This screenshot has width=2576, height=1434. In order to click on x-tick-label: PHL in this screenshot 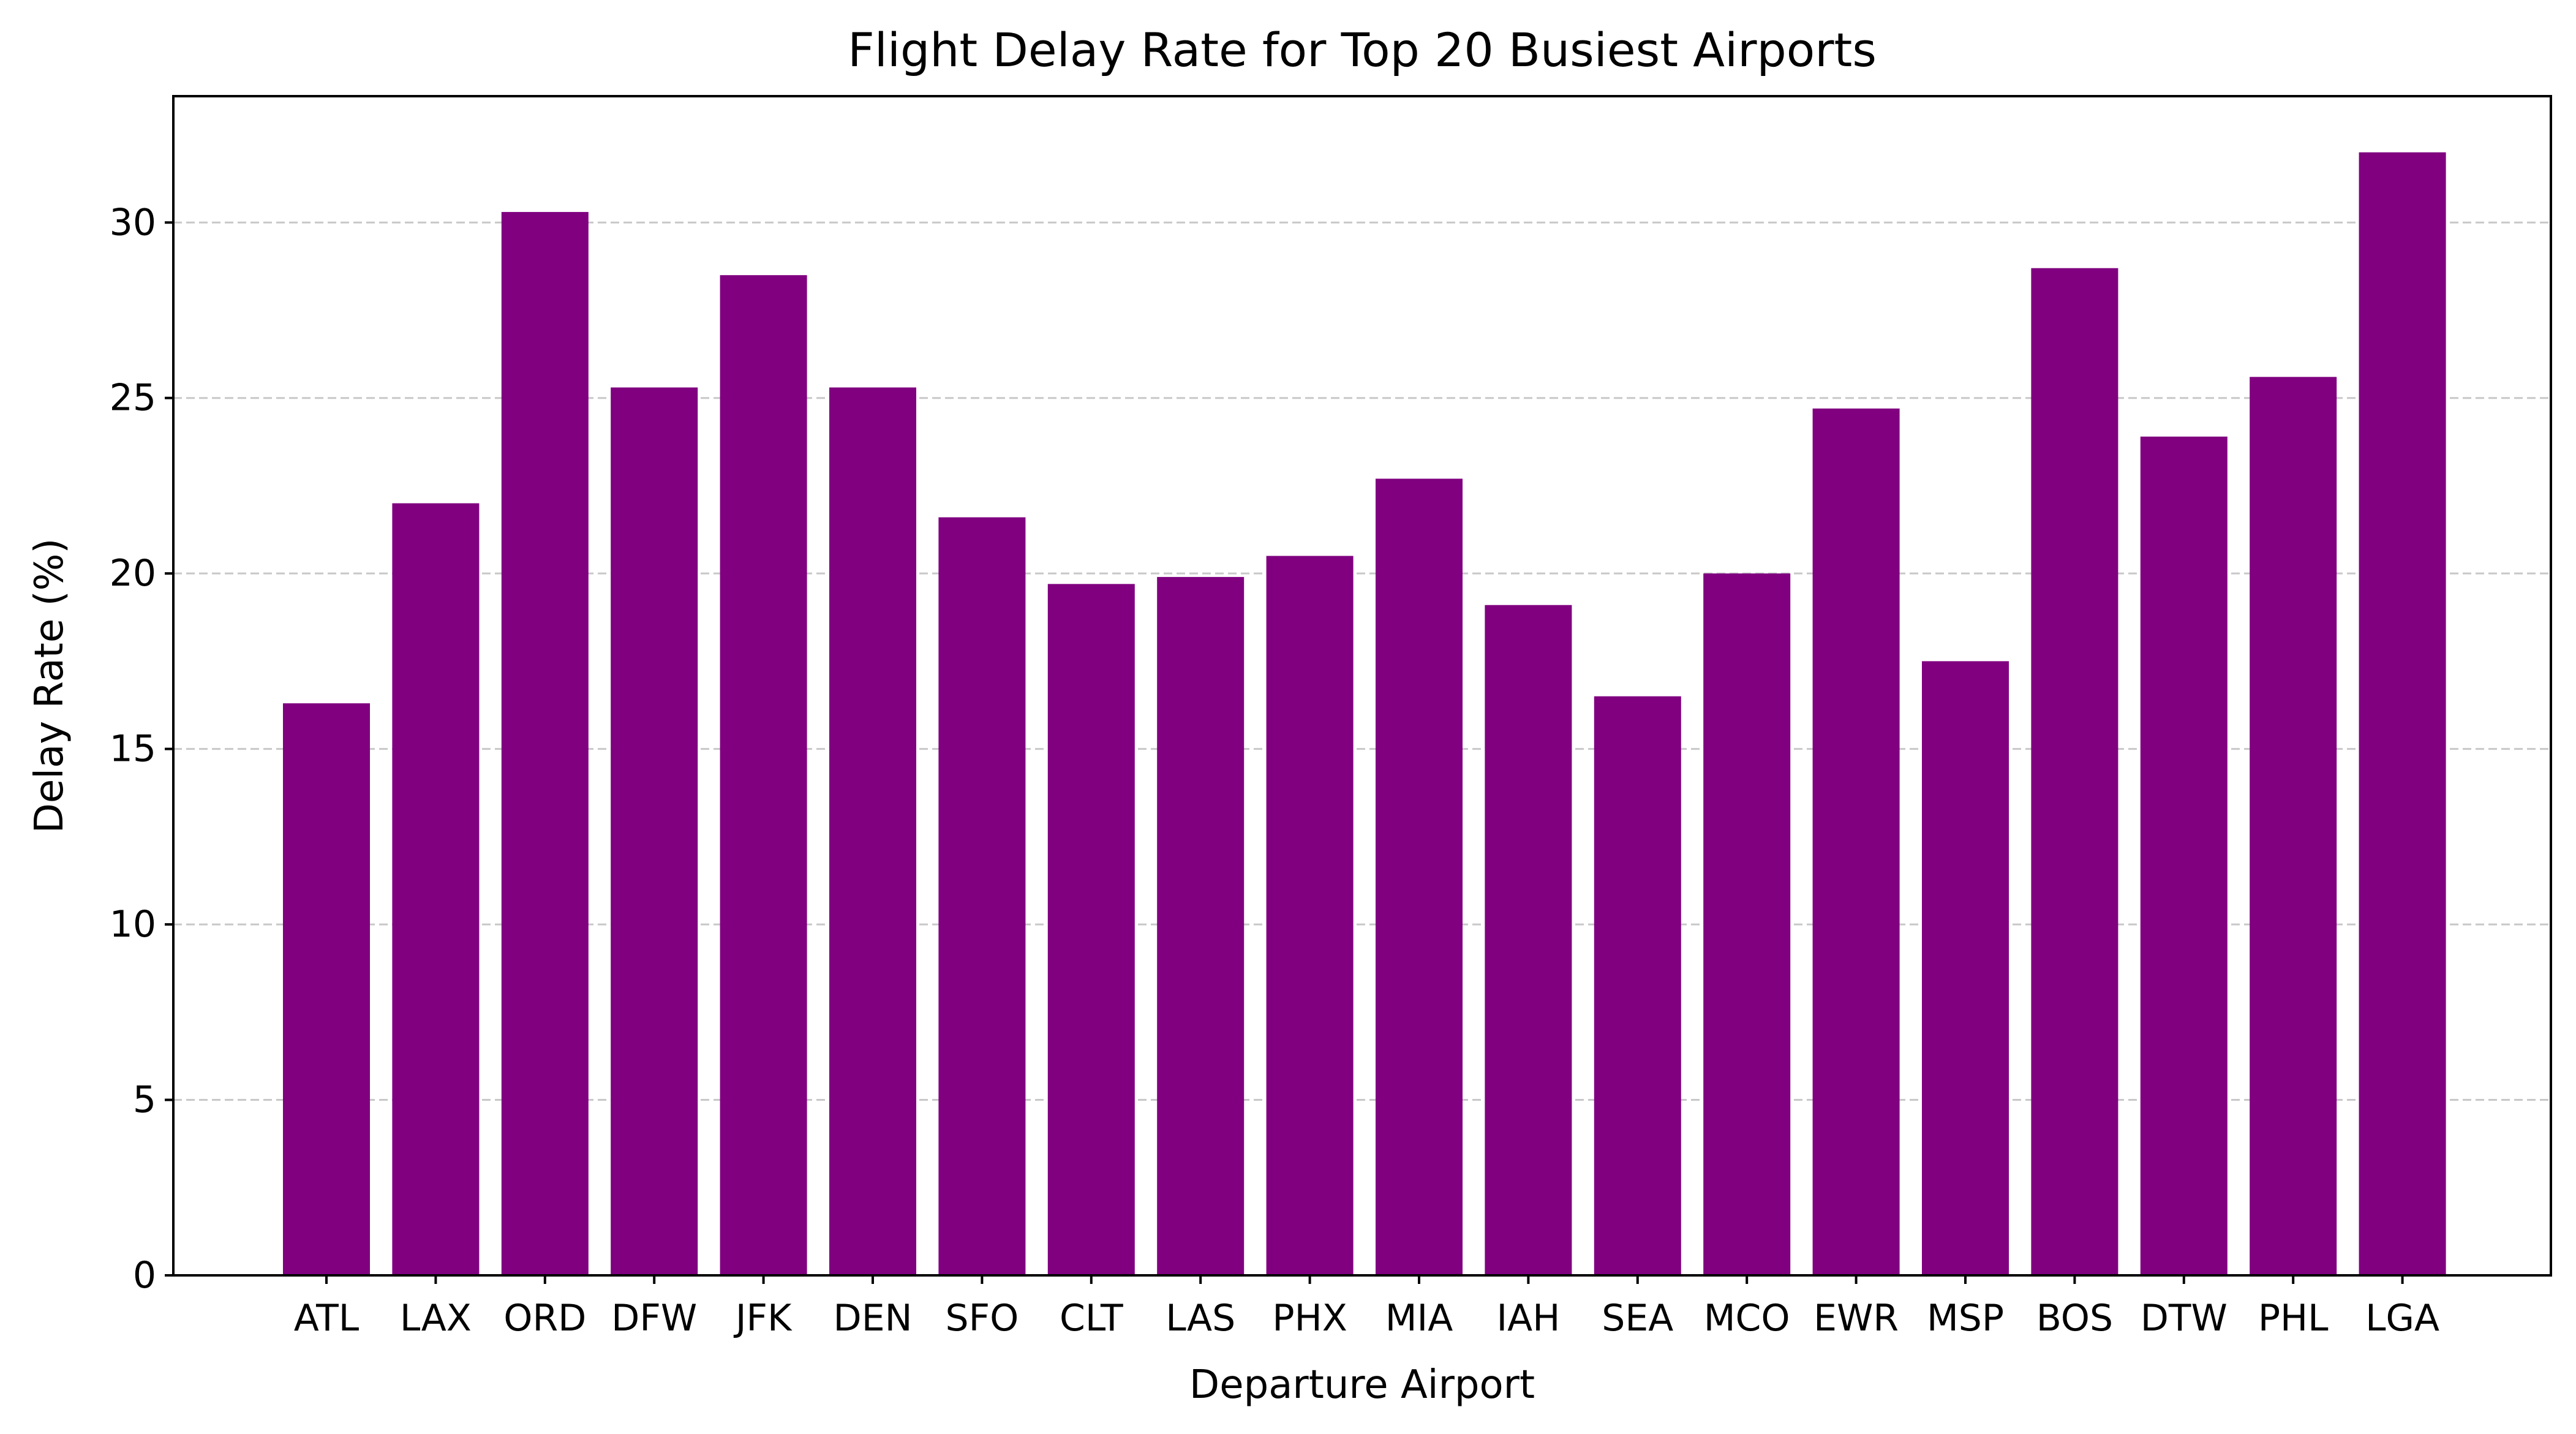, I will do `click(2293, 1319)`.